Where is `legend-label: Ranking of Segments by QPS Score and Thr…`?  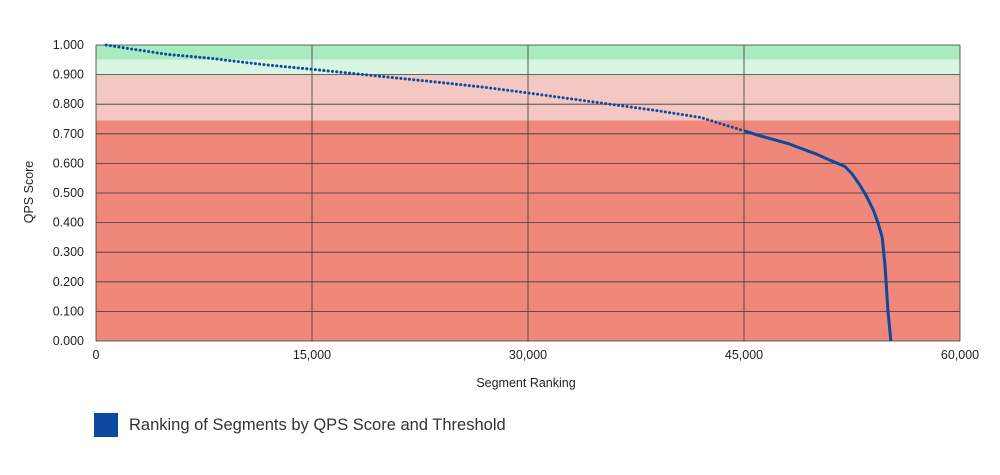
legend-label: Ranking of Segments by QPS Score and Thr… is located at coordinates (317, 424).